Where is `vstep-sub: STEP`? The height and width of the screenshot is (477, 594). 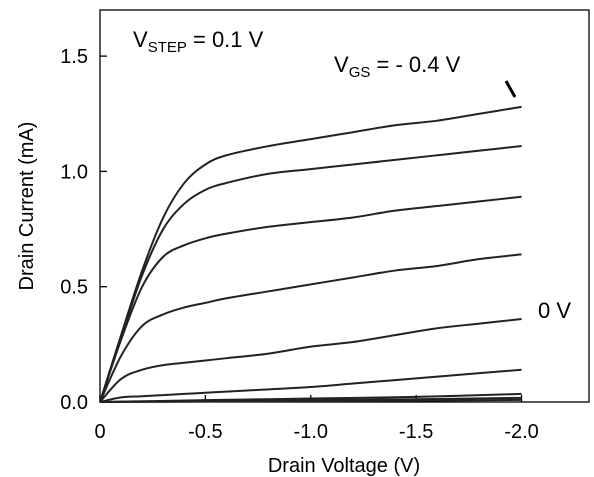 vstep-sub: STEP is located at coordinates (167, 47).